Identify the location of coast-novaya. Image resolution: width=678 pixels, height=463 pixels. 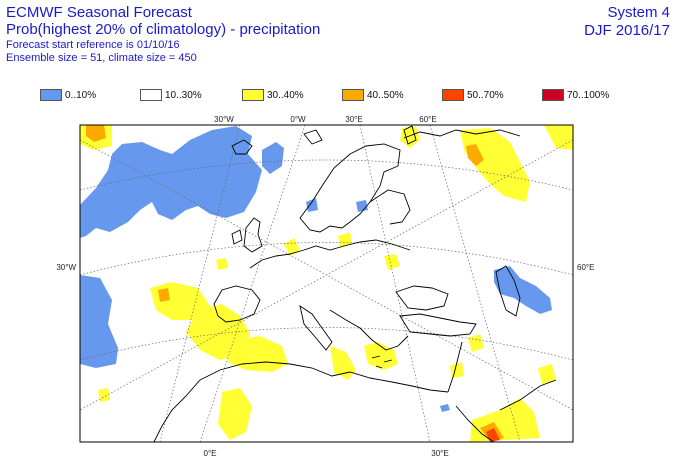
(410, 135).